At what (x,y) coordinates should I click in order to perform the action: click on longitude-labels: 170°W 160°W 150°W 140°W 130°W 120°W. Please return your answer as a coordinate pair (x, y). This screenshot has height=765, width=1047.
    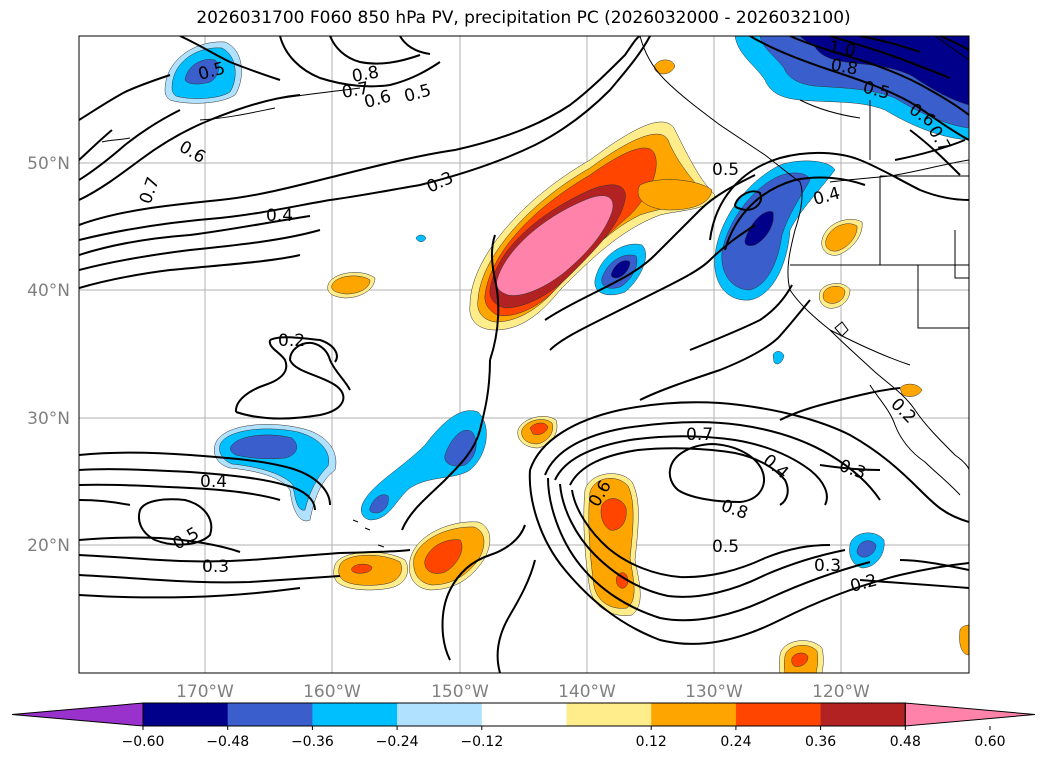
    Looking at the image, I should click on (523, 692).